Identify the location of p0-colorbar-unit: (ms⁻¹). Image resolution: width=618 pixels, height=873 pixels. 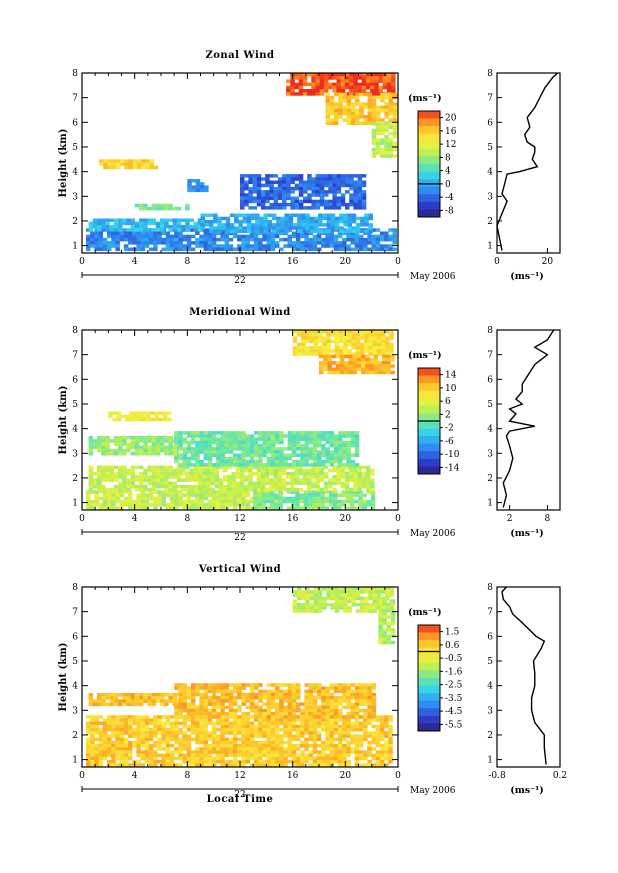
(425, 98).